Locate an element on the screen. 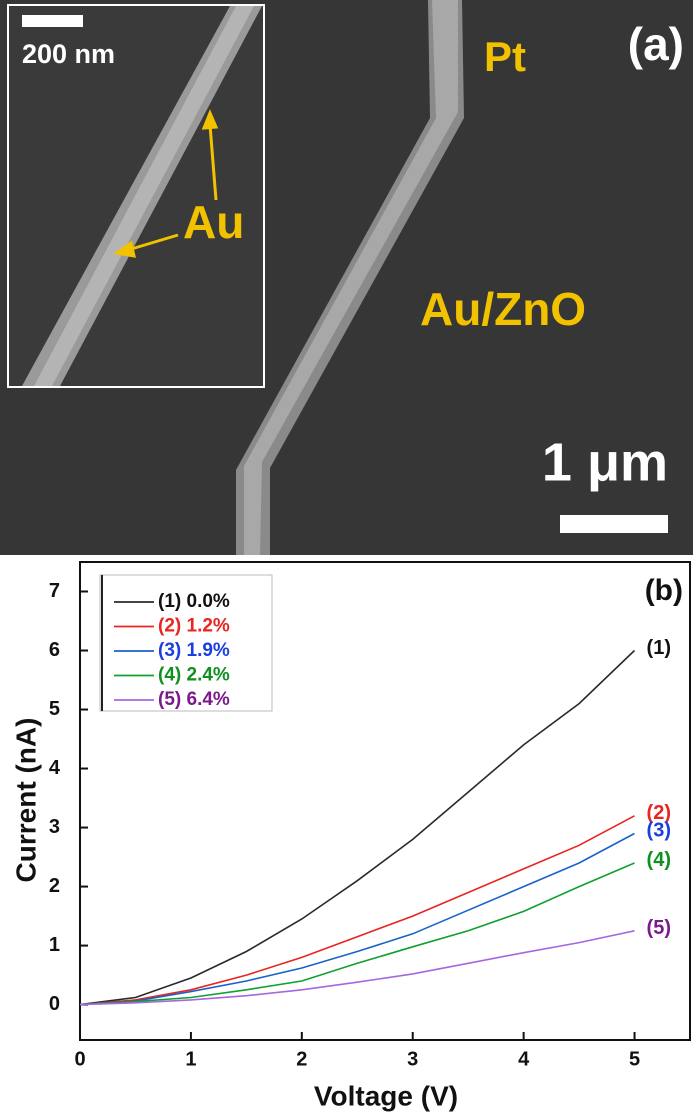 The width and height of the screenshot is (693, 1120). x-tick-label: 0 is located at coordinates (79, 1059).